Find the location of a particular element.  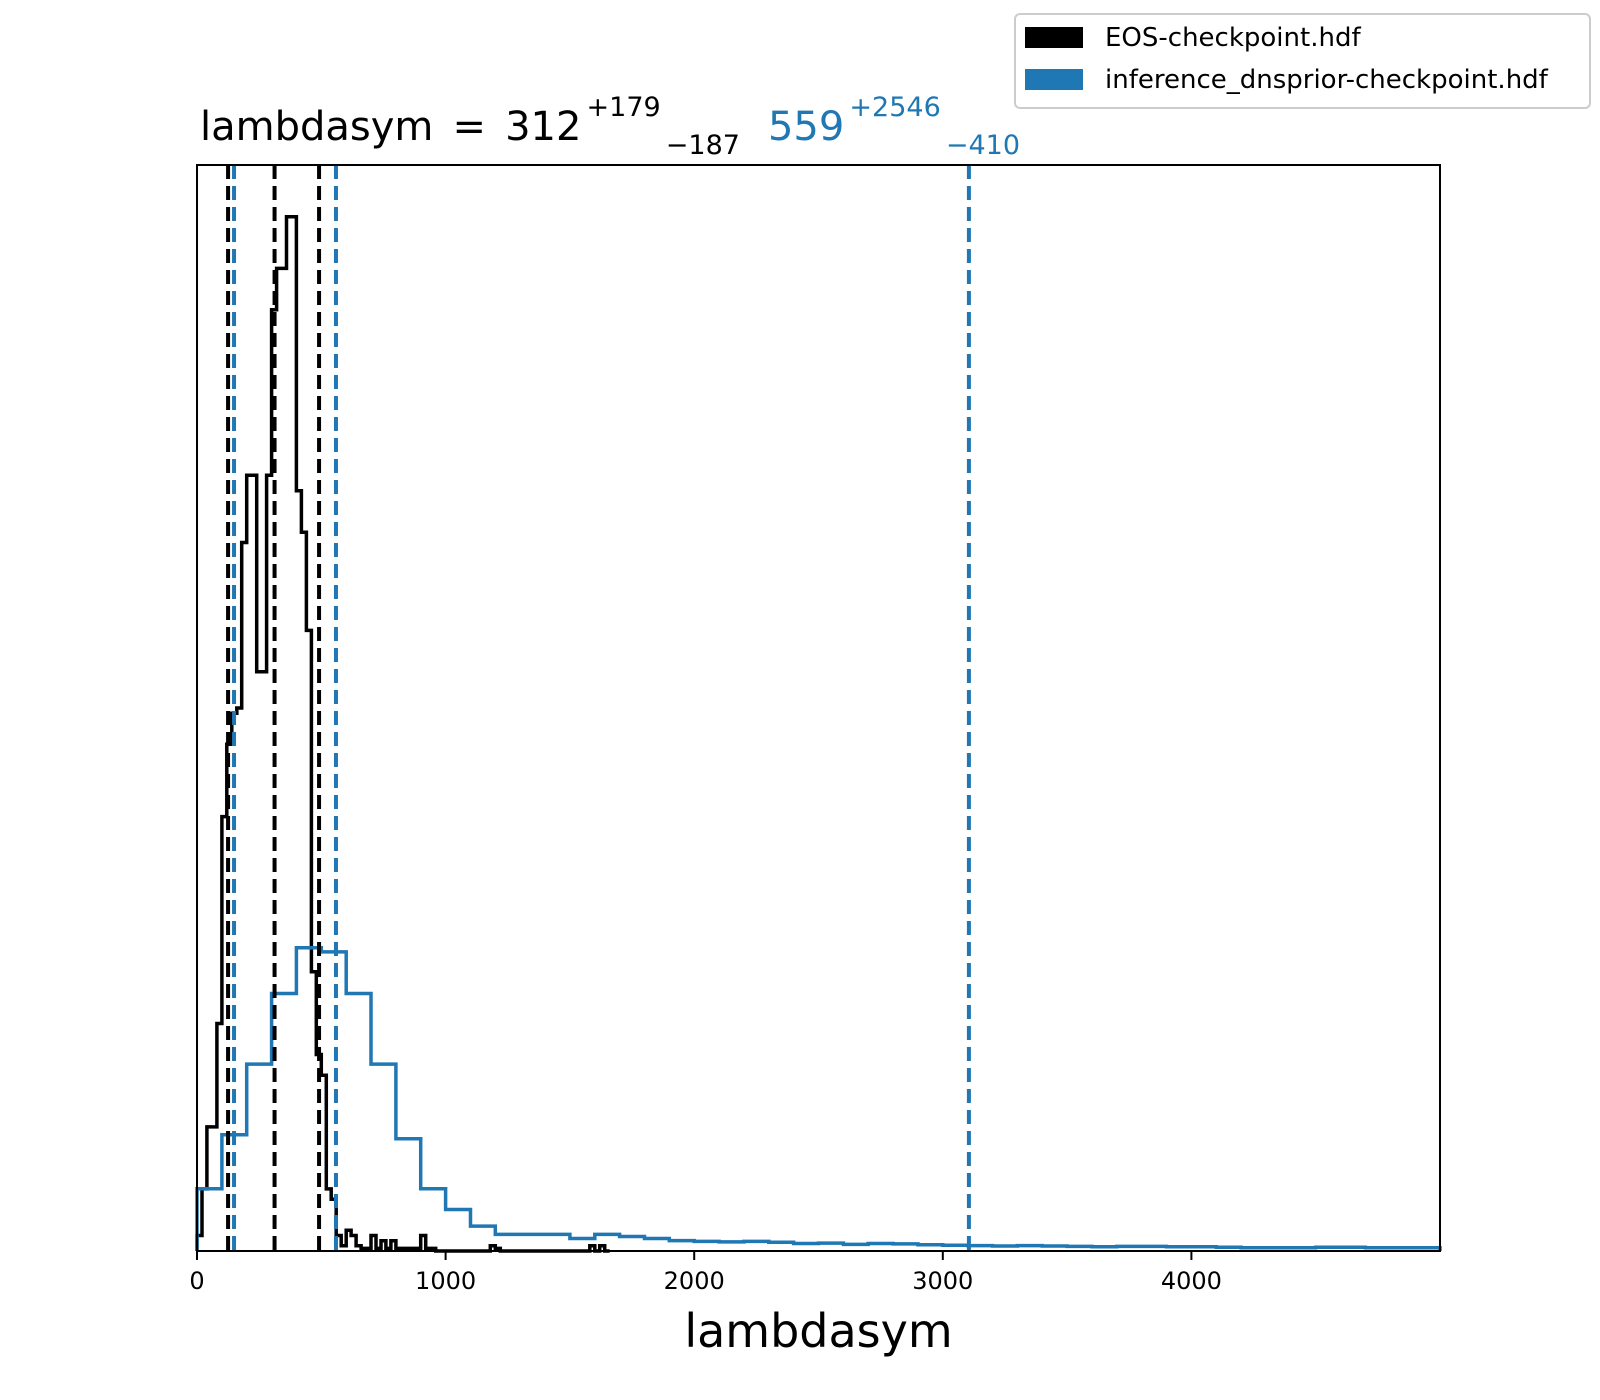

title-parameter: lambdasym is located at coordinates (316, 127).